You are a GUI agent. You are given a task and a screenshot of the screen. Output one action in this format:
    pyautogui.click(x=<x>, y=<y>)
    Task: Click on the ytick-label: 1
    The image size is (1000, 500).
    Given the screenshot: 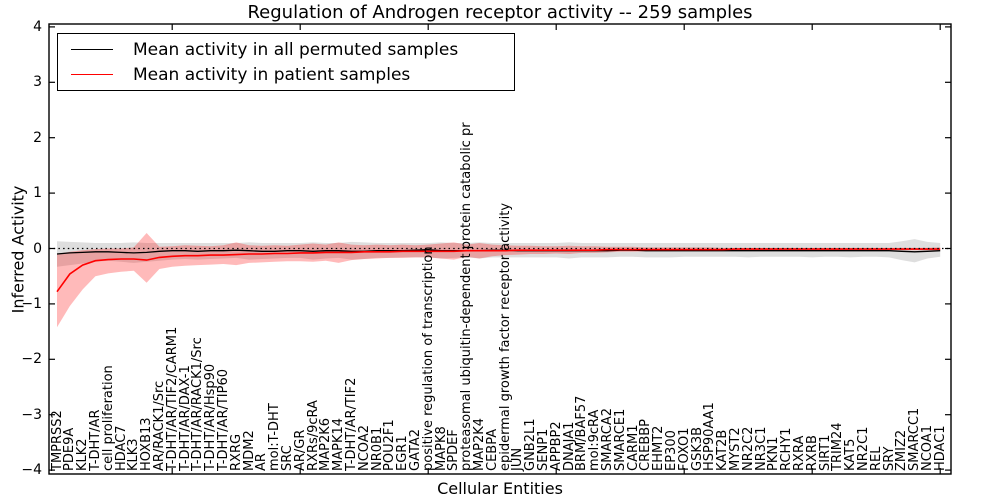 What is the action you would take?
    pyautogui.click(x=37, y=193)
    